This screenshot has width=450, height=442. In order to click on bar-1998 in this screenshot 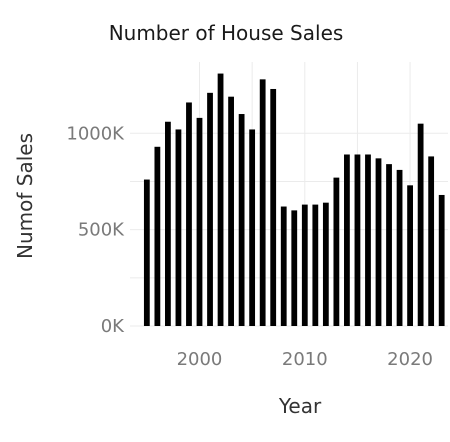, I will do `click(178, 227)`.